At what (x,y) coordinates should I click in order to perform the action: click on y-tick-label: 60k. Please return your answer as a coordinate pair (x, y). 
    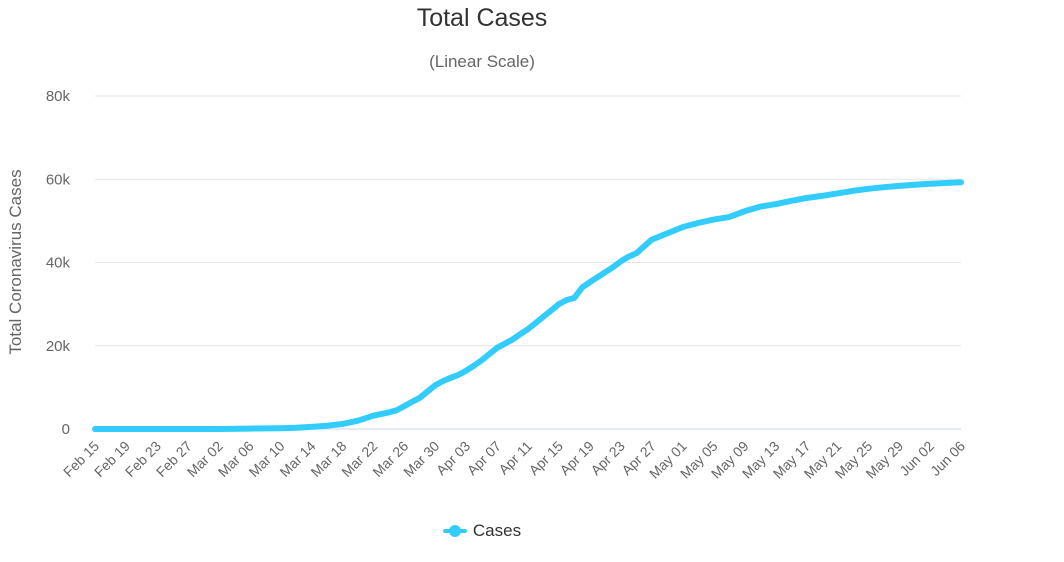
    Looking at the image, I should click on (58, 179).